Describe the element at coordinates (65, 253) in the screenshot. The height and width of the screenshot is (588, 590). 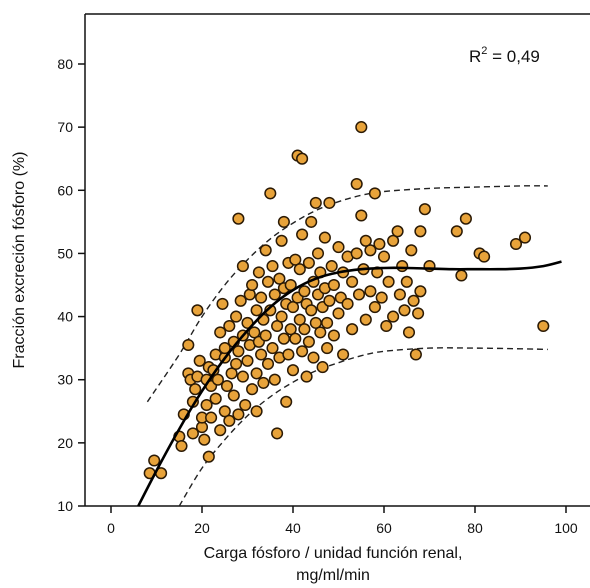
I see `y-tick-label: 50` at that location.